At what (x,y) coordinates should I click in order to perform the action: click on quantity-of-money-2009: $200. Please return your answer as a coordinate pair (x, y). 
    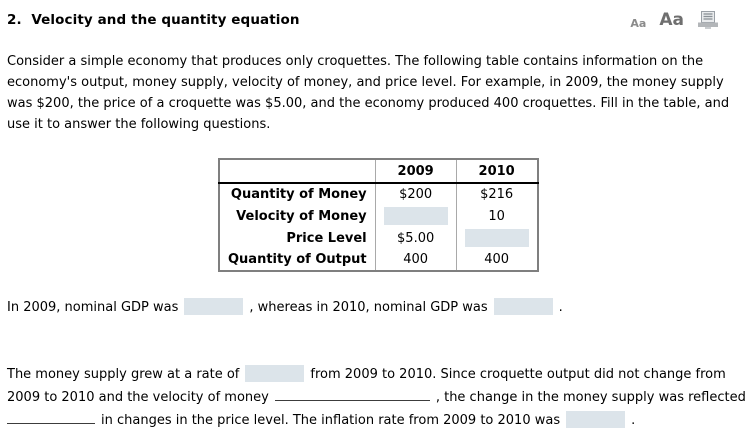
    Looking at the image, I should click on (415, 194).